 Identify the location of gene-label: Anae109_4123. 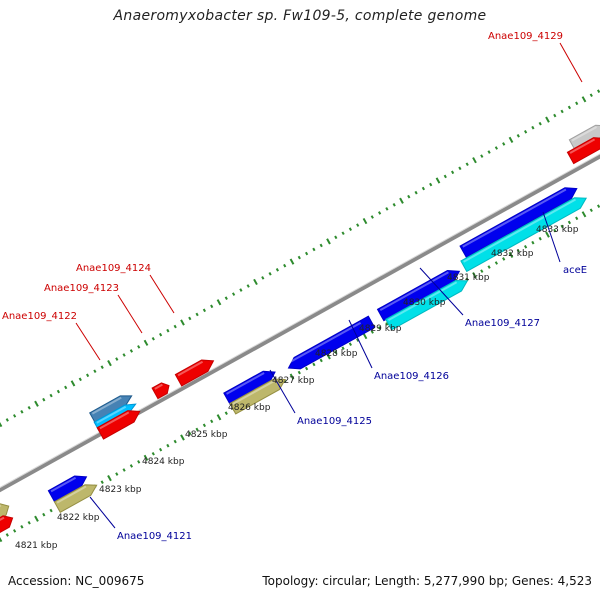
(81, 288).